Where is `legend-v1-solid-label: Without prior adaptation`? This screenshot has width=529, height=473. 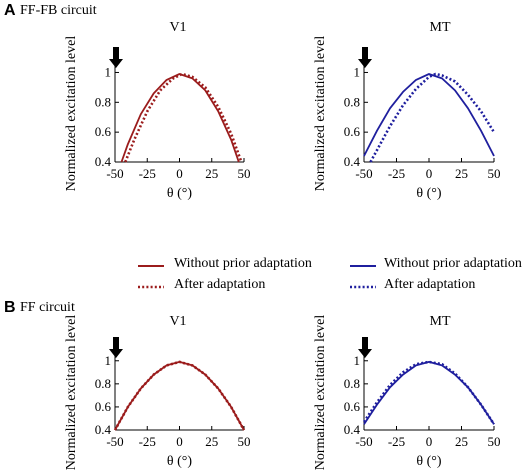
legend-v1-solid-label: Without prior adaptation is located at coordinates (243, 263).